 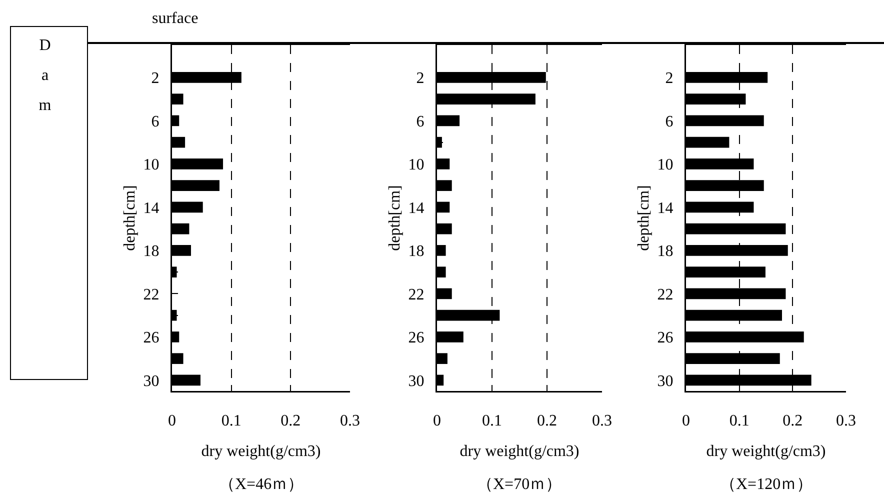 I want to click on text: （X=120ｍ）, so click(x=766, y=484).